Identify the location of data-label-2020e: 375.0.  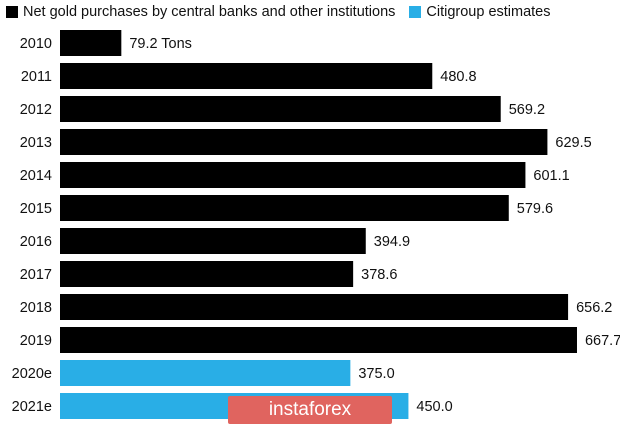
(376, 374).